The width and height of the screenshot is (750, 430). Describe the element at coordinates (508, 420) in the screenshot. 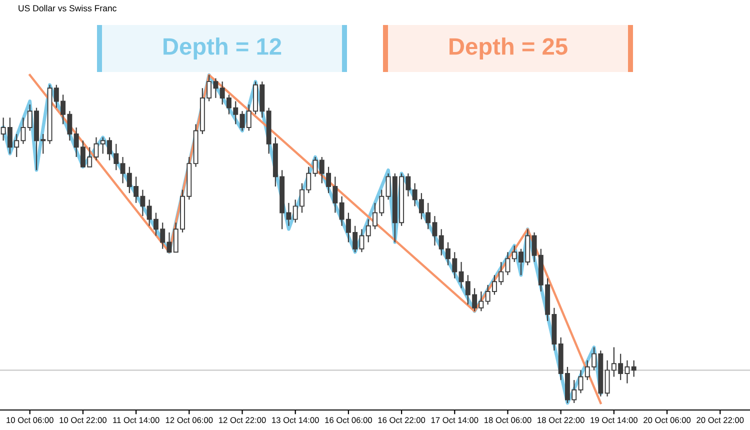

I see `x-tick-label: 18 Oct 06:00` at that location.